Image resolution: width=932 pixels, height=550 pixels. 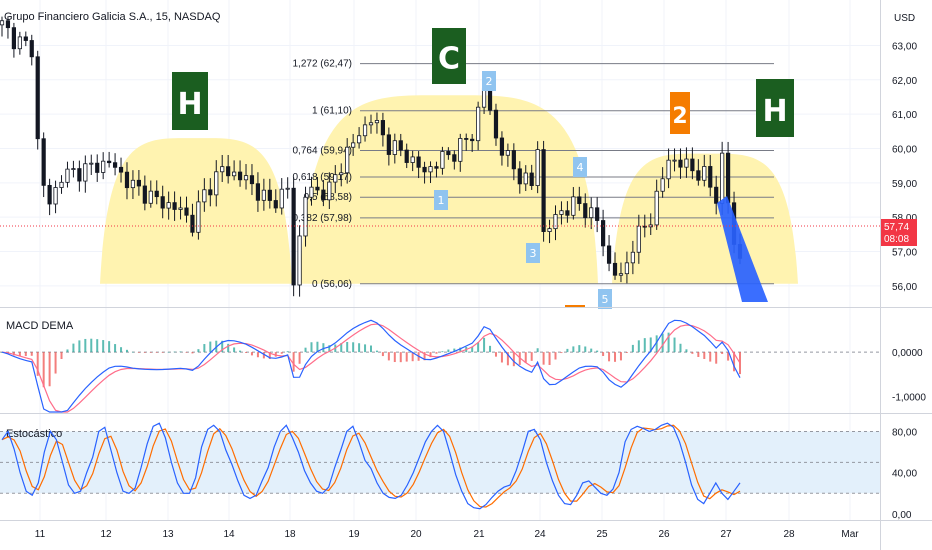 I want to click on time-axis: 11 12 13 14 18 19 20 21 24 25 26 27 28 Mar, so click(x=447, y=534).